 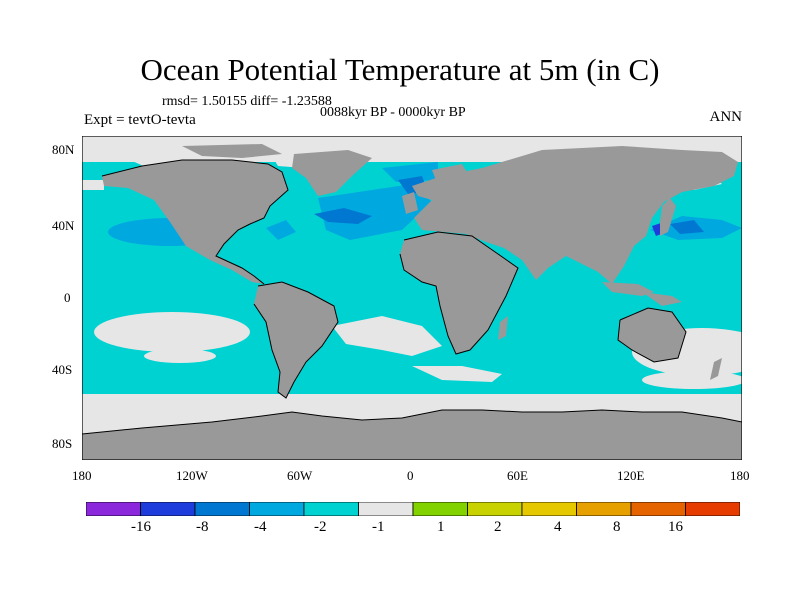 I want to click on lon-label-0: 0, so click(x=410, y=475).